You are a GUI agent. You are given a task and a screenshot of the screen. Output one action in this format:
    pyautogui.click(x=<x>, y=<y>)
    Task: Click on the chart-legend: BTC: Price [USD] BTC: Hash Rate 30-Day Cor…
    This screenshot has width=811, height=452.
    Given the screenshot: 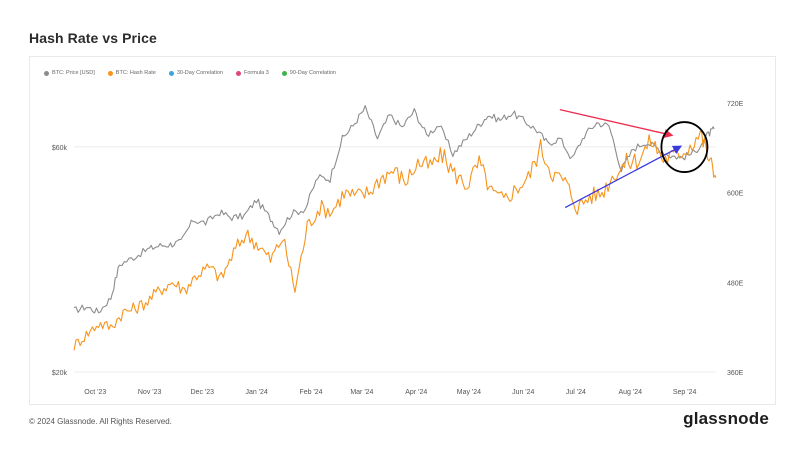 What is the action you would take?
    pyautogui.click(x=190, y=73)
    